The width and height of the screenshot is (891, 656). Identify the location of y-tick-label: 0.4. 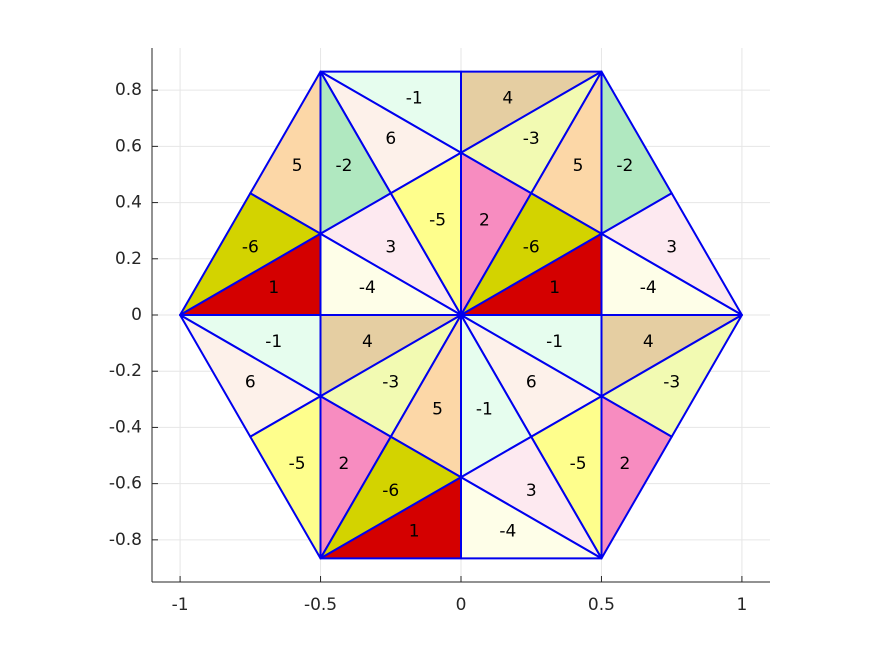
(128, 203).